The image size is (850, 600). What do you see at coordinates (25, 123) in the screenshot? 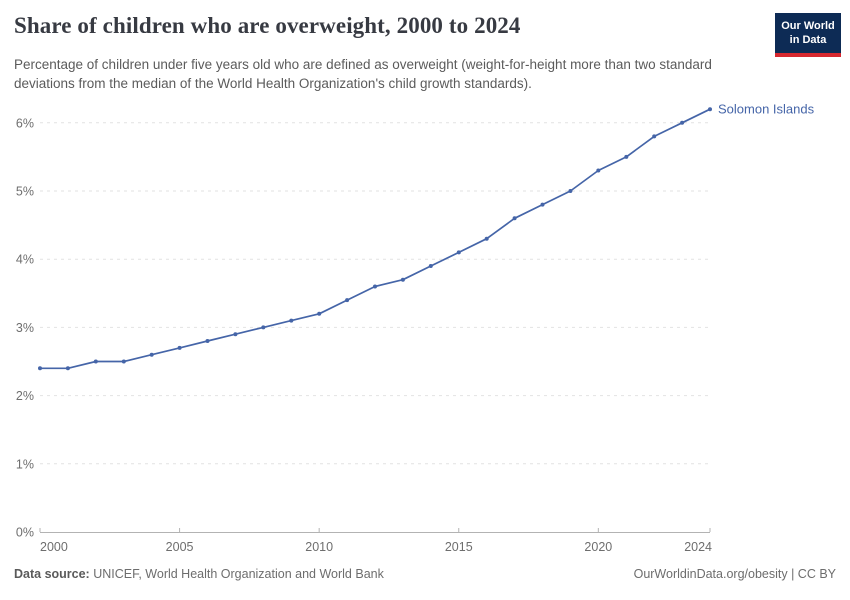
I see `y-tick-label: 6%` at bounding box center [25, 123].